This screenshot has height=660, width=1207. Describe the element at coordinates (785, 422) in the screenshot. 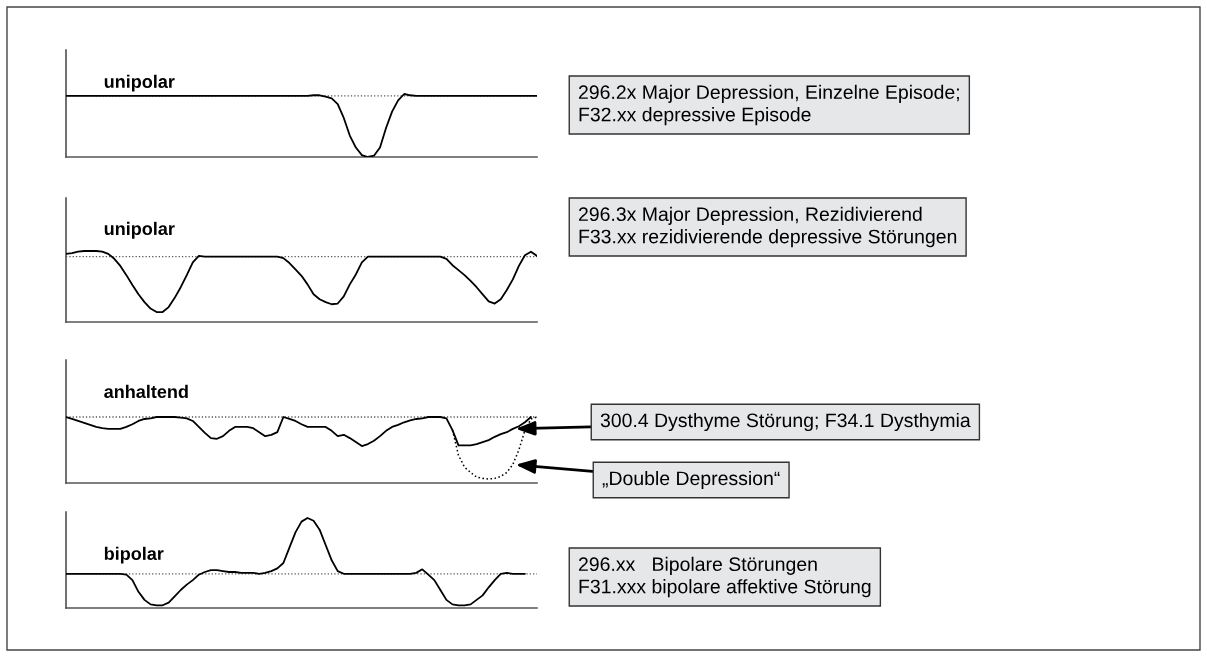

I see `text: 300.4 Dysthyme Störung; F34.1 Dysthymia` at that location.